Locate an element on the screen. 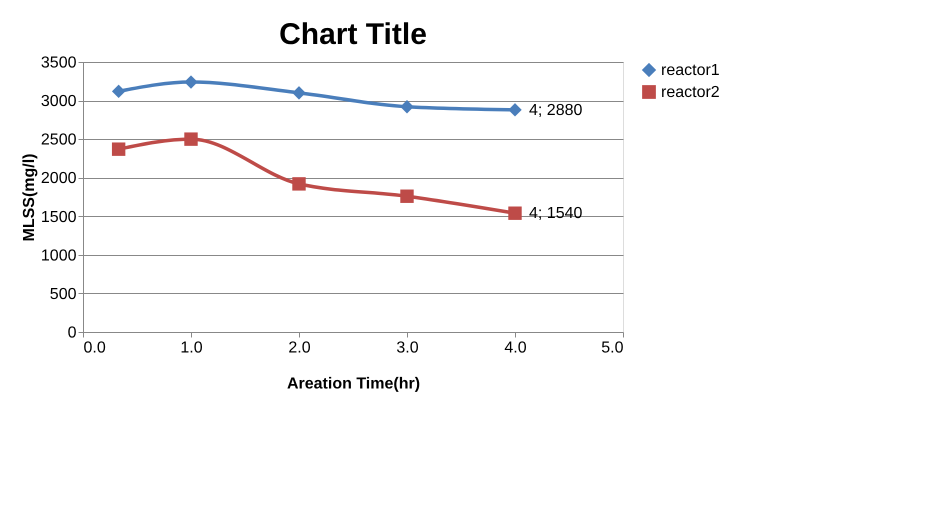  chart-title: Chart Title is located at coordinates (353, 34).